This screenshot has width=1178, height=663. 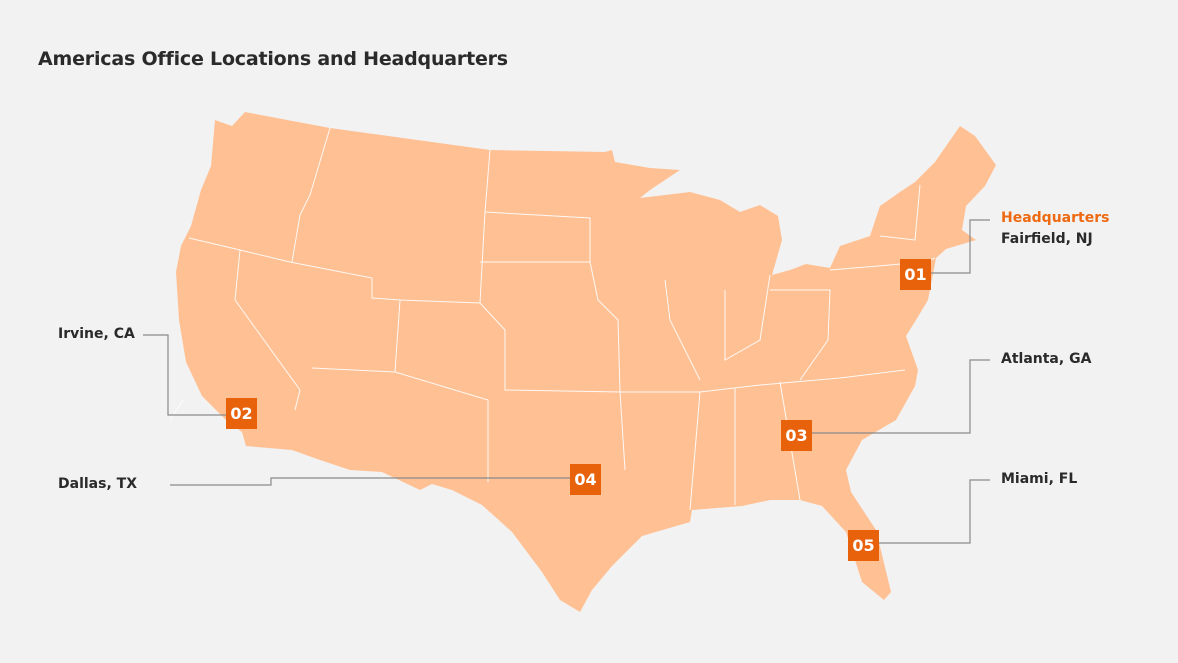 What do you see at coordinates (97, 484) in the screenshot?
I see `location-label-dallas: Dallas, TX` at bounding box center [97, 484].